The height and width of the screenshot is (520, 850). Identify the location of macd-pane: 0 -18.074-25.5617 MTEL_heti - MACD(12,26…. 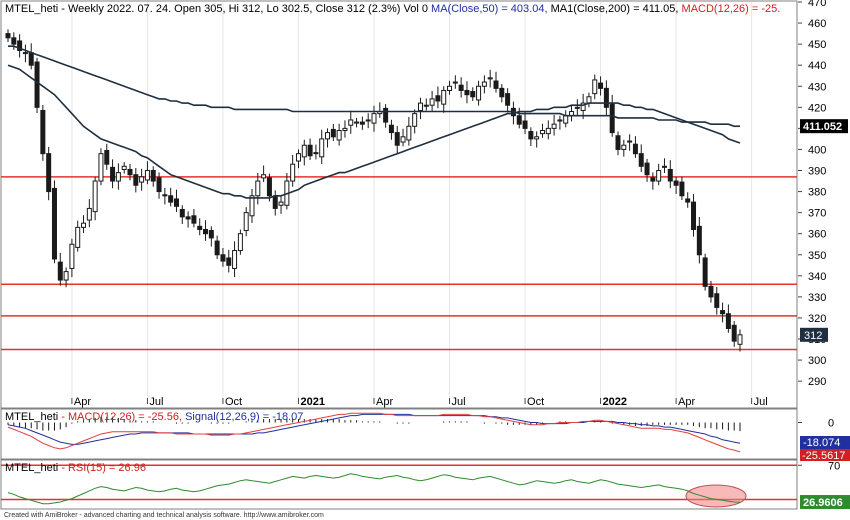
(425, 435).